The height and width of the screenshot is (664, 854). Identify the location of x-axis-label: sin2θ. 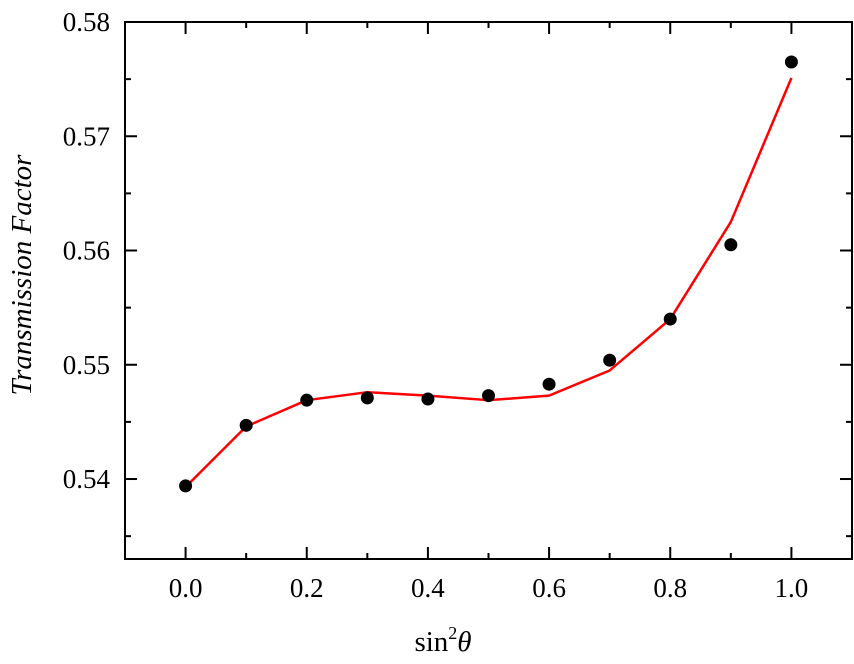
(442, 640).